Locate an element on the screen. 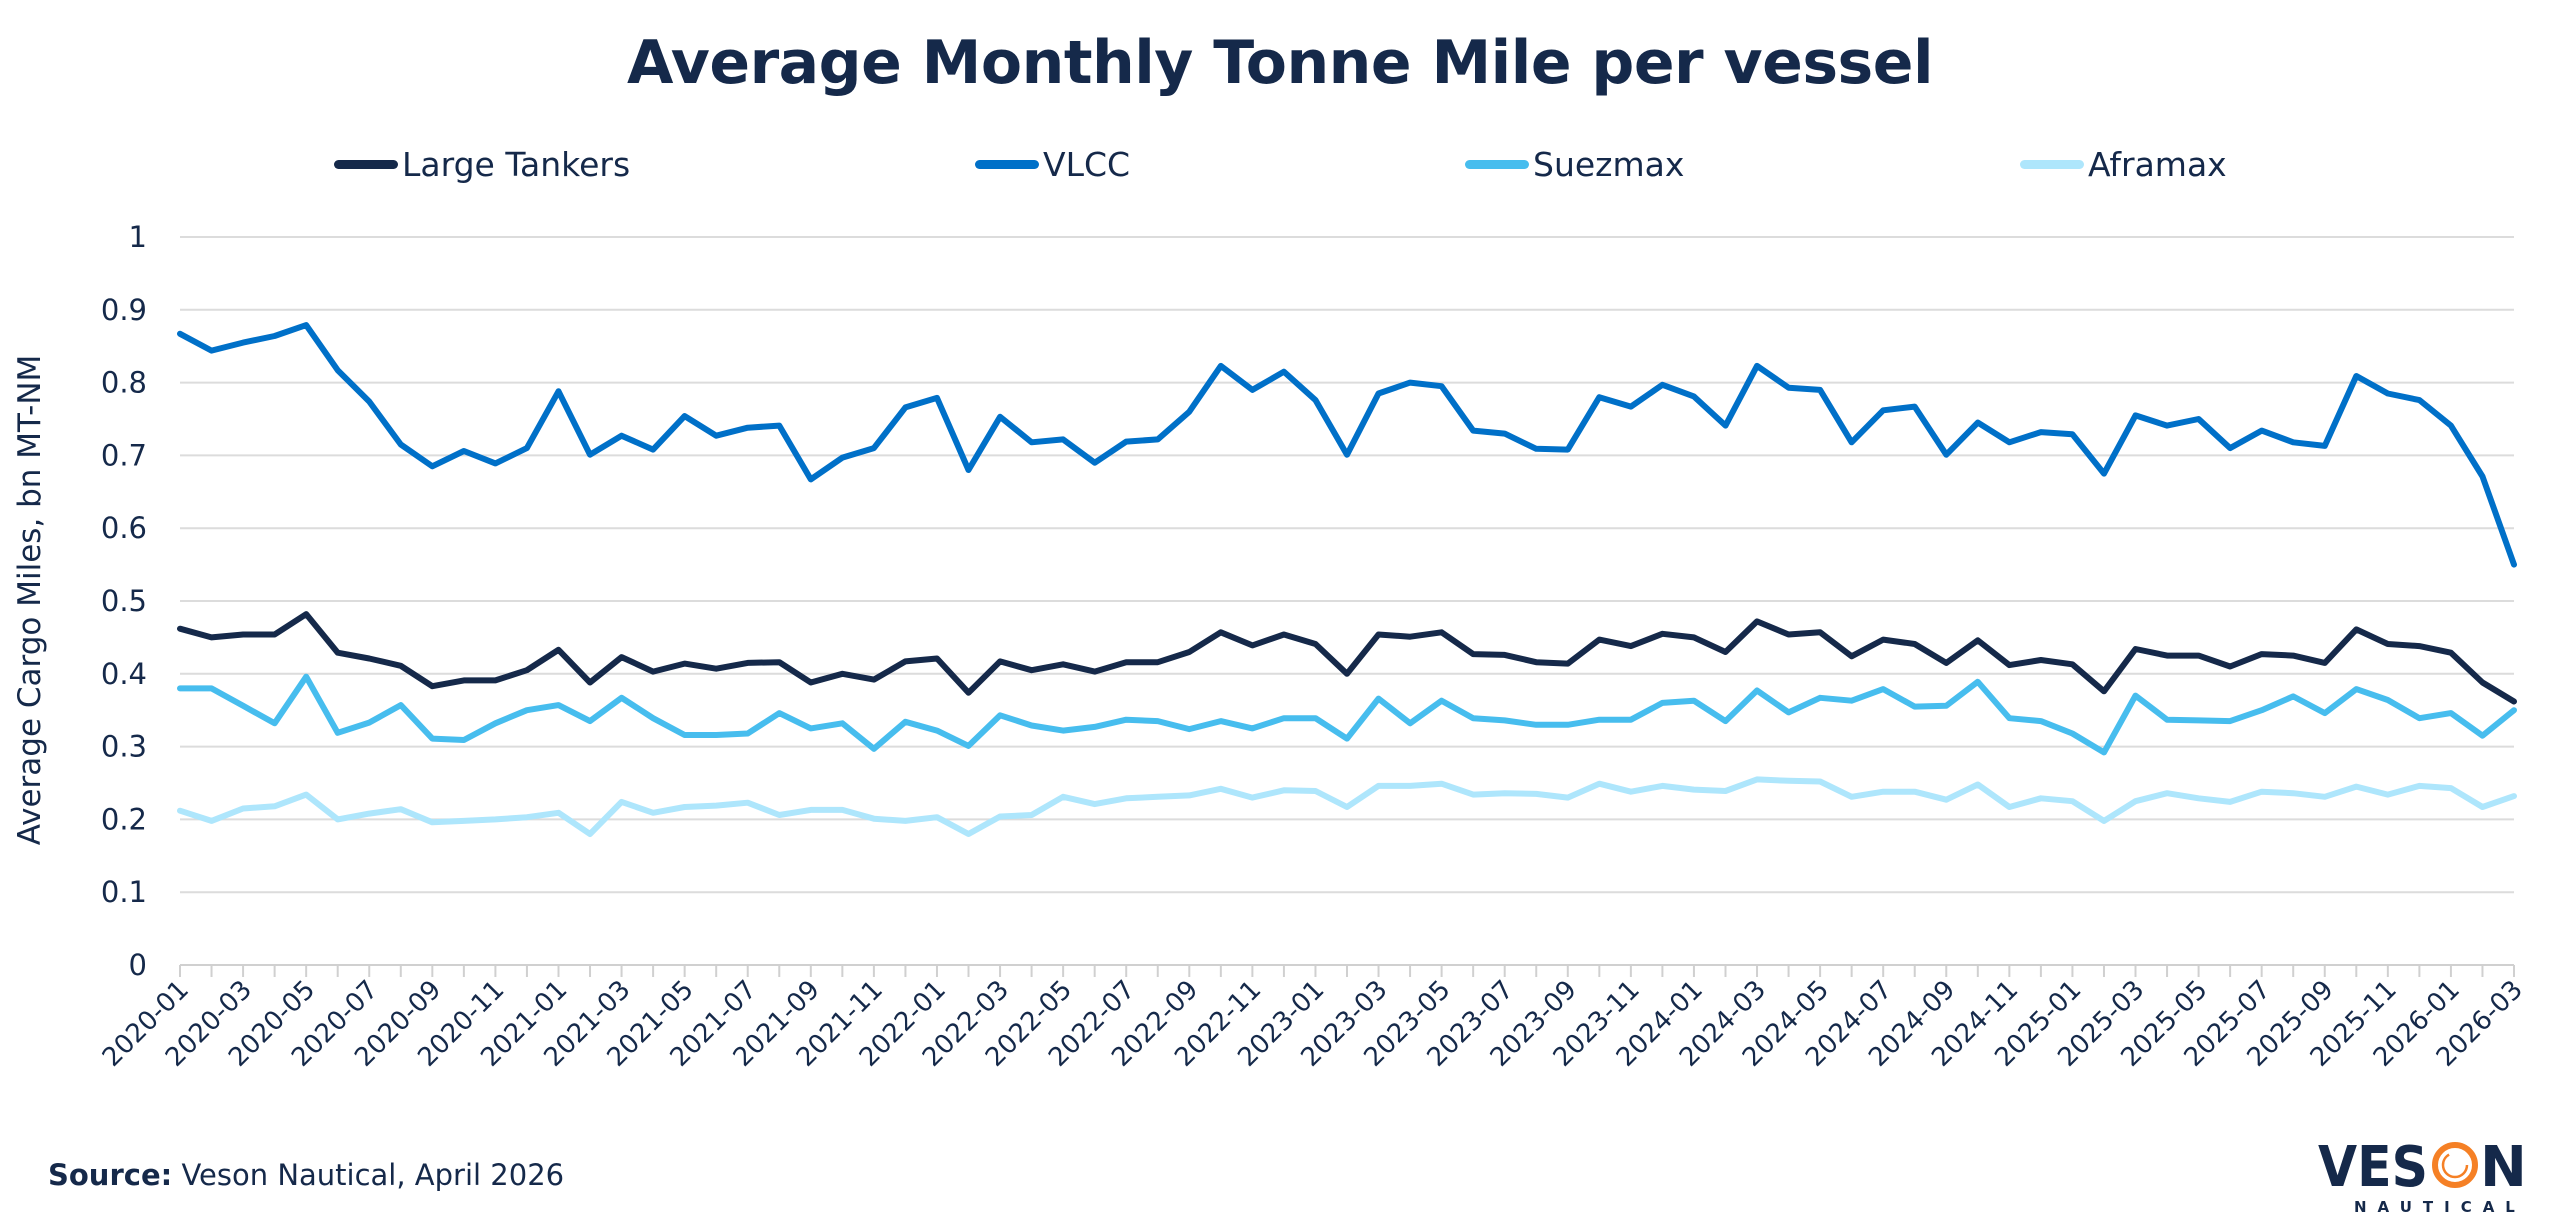 The width and height of the screenshot is (2560, 1232). legend-item-suezmax: Suezmax is located at coordinates (1574, 164).